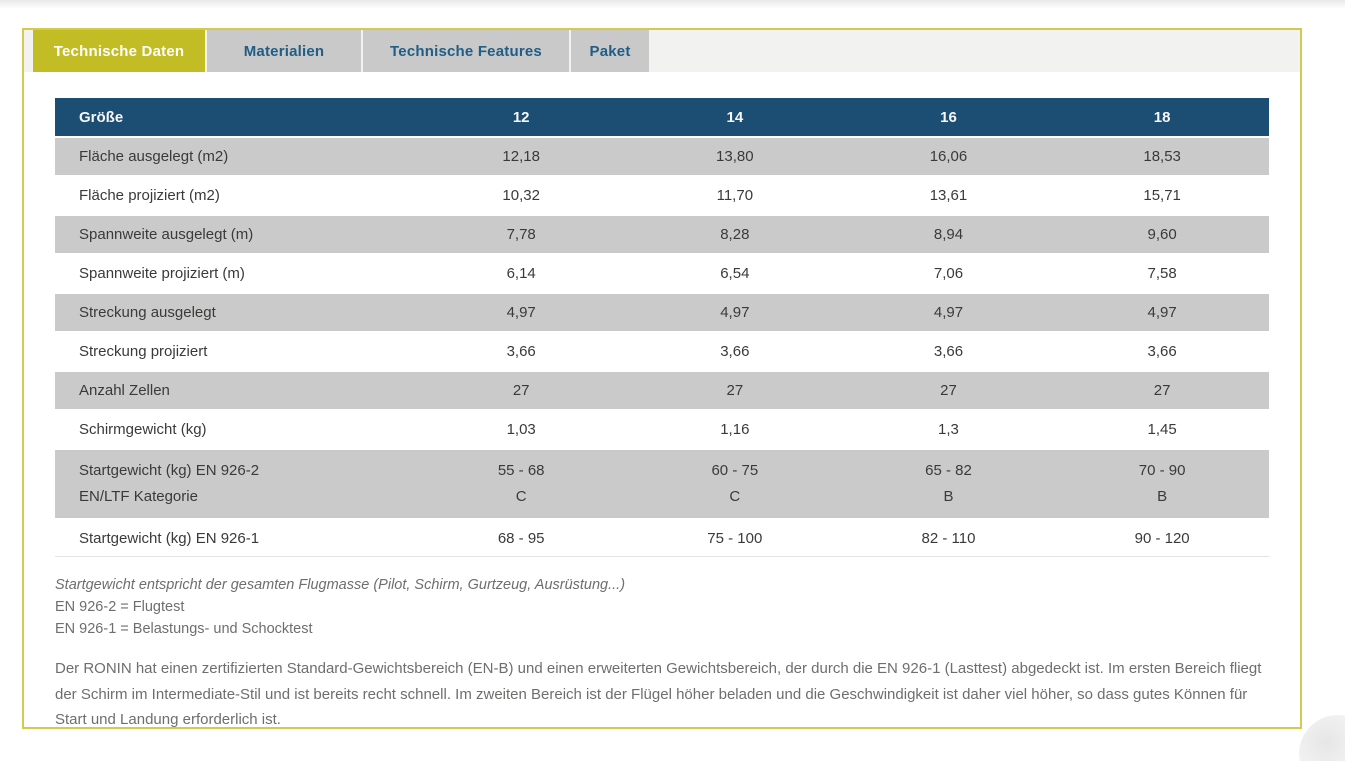  I want to click on row-value: 55 - 68 C, so click(521, 483).